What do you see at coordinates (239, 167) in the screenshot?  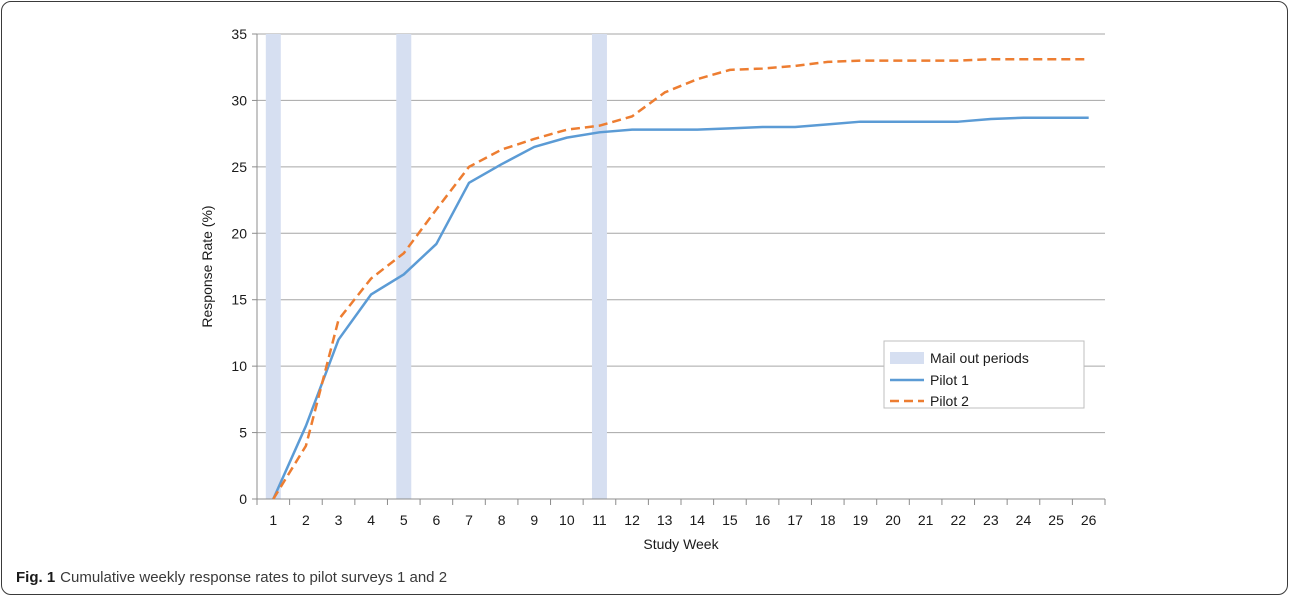 I see `y-tick-label: 25` at bounding box center [239, 167].